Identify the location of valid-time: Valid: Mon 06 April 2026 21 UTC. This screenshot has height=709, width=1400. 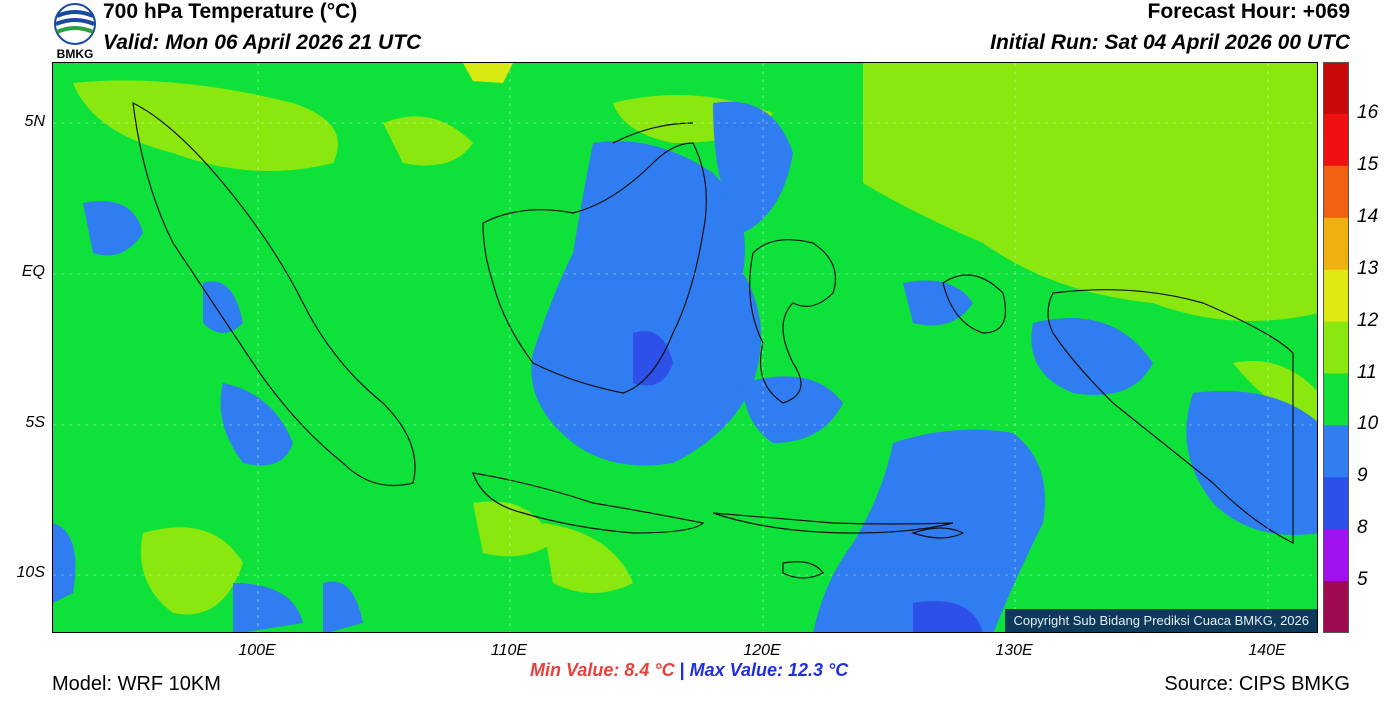
(262, 42).